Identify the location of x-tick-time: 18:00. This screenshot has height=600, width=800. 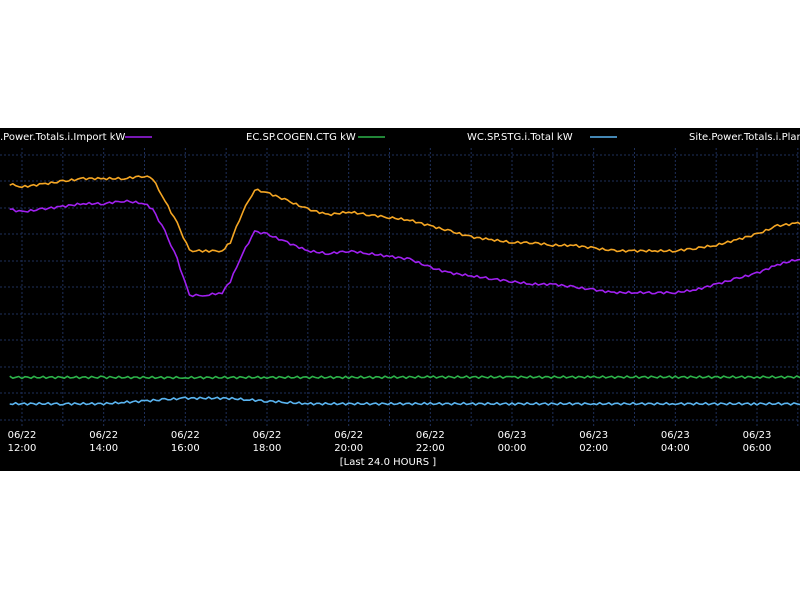
(267, 448).